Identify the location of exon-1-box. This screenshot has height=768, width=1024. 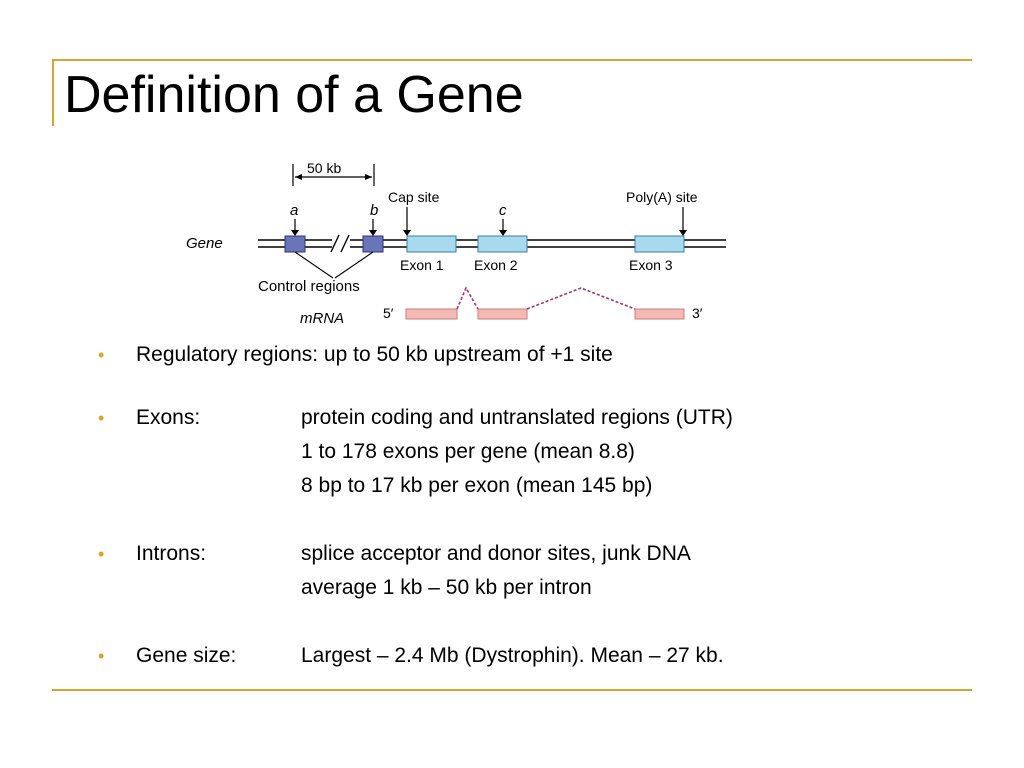
(431, 244).